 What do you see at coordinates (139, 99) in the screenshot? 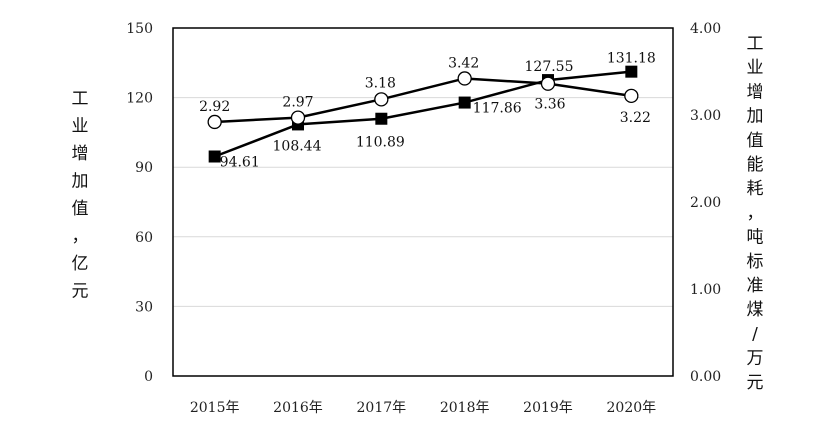
I see `y-tick-label: 120` at bounding box center [139, 99].